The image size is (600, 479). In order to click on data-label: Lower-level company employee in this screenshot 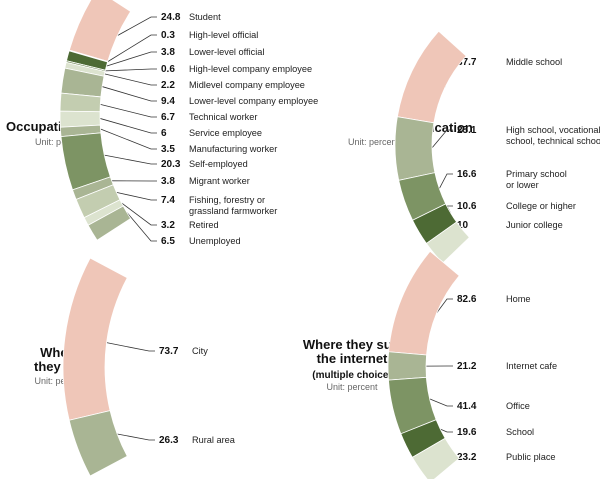, I will do `click(253, 101)`.